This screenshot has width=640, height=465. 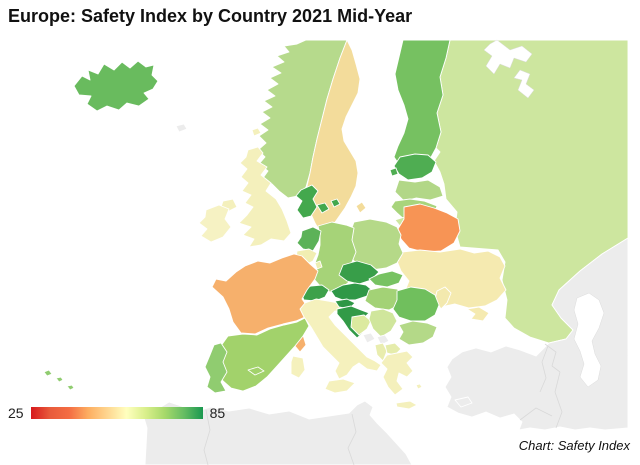 I want to click on color-legend: 25 85, so click(x=116, y=413).